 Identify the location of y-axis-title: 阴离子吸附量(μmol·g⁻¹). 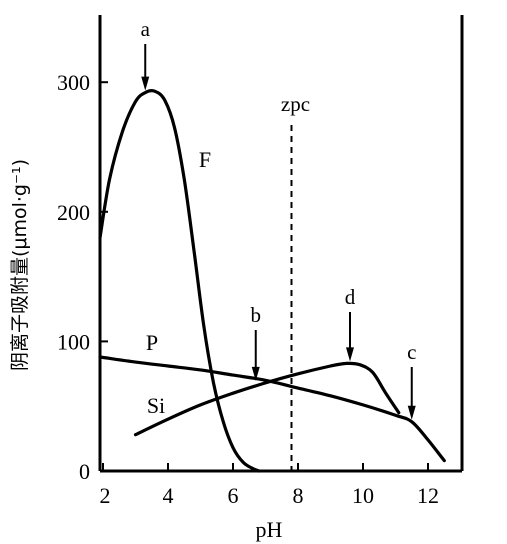
(20, 265).